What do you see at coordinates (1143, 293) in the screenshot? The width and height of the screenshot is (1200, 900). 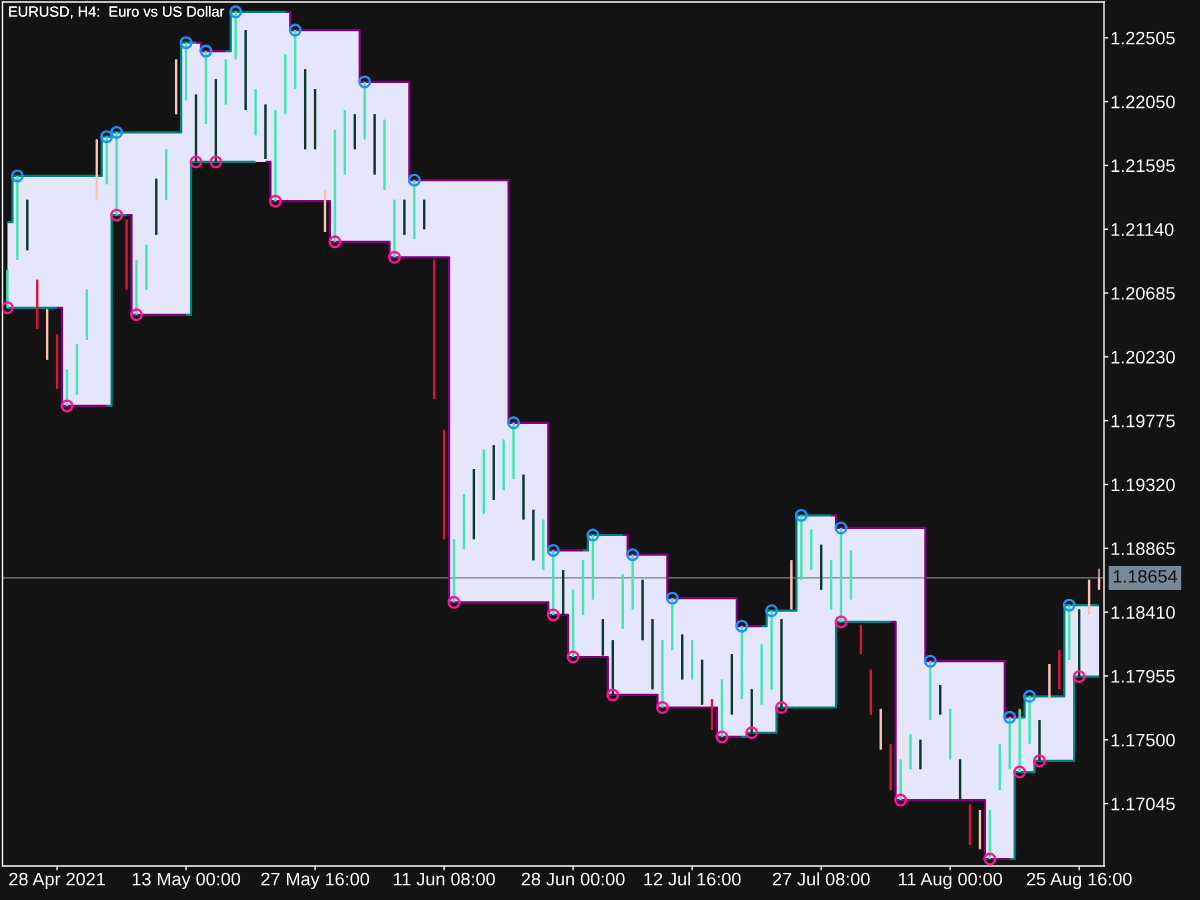 I see `y-tick-label: 1.20685` at bounding box center [1143, 293].